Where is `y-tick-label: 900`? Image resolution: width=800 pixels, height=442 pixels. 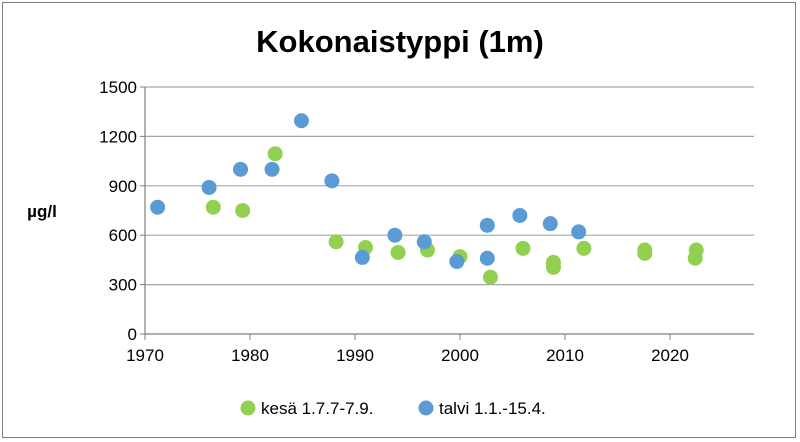
y-tick-label: 900 is located at coordinates (123, 186).